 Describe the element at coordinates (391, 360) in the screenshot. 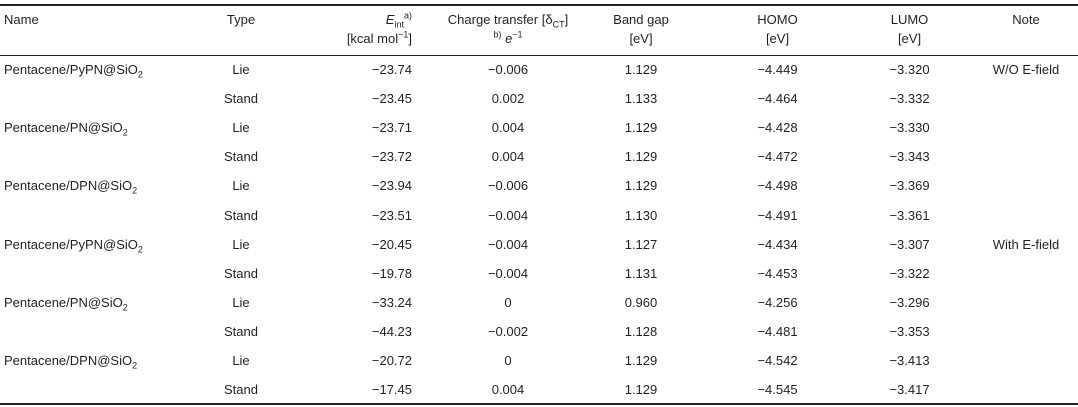

I see `cell-eint: −20.72` at that location.